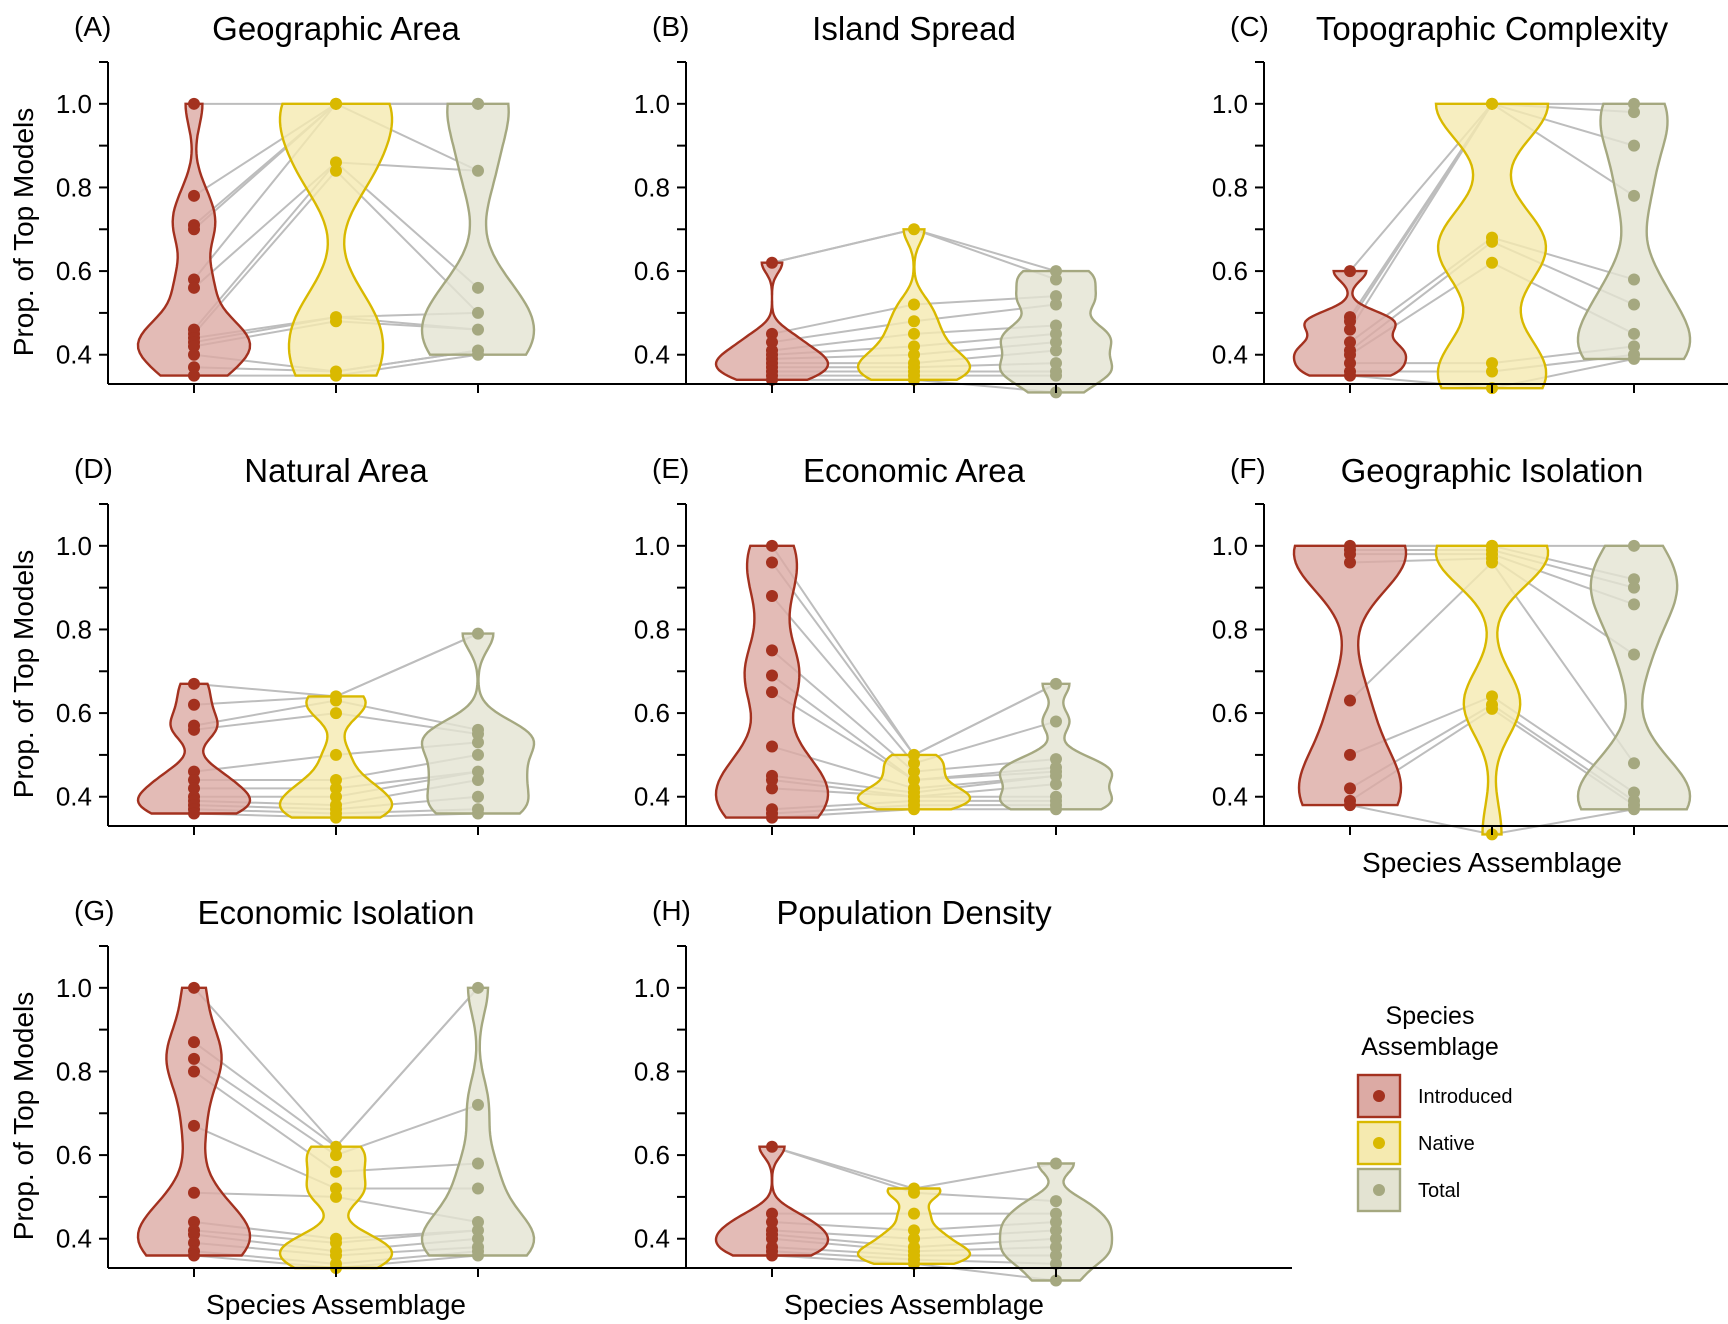 Image resolution: width=1728 pixels, height=1324 pixels. Describe the element at coordinates (478, 723) in the screenshot. I see `violin-total` at that location.